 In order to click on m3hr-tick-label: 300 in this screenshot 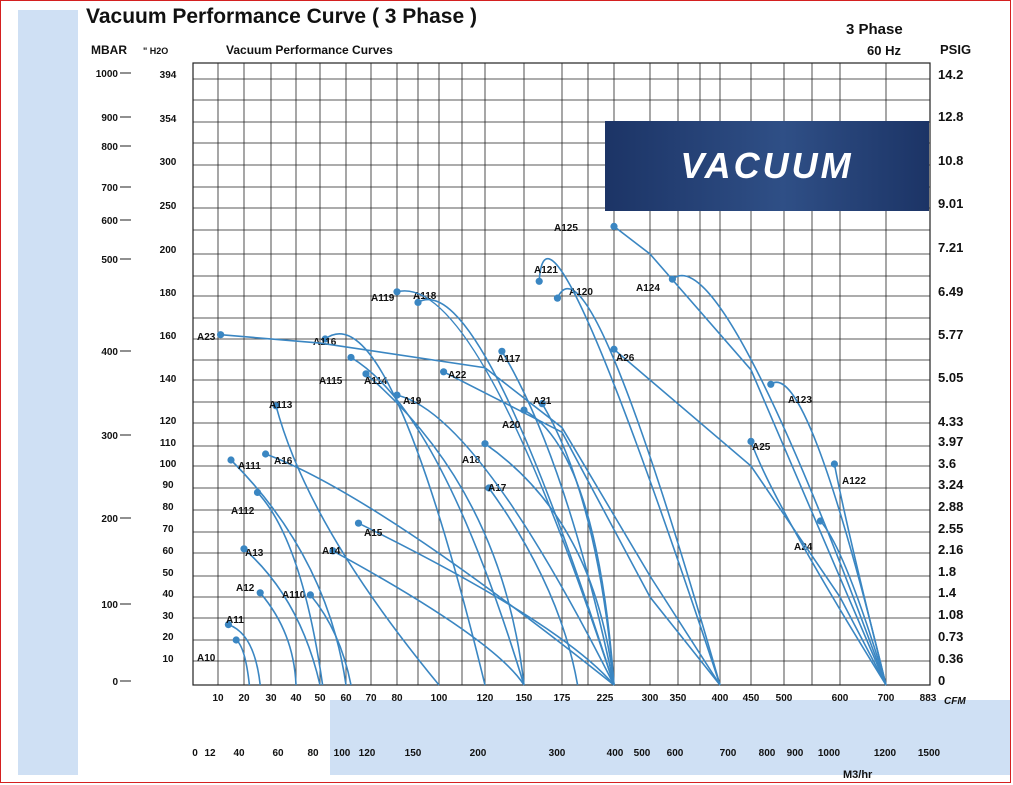, I will do `click(557, 753)`.